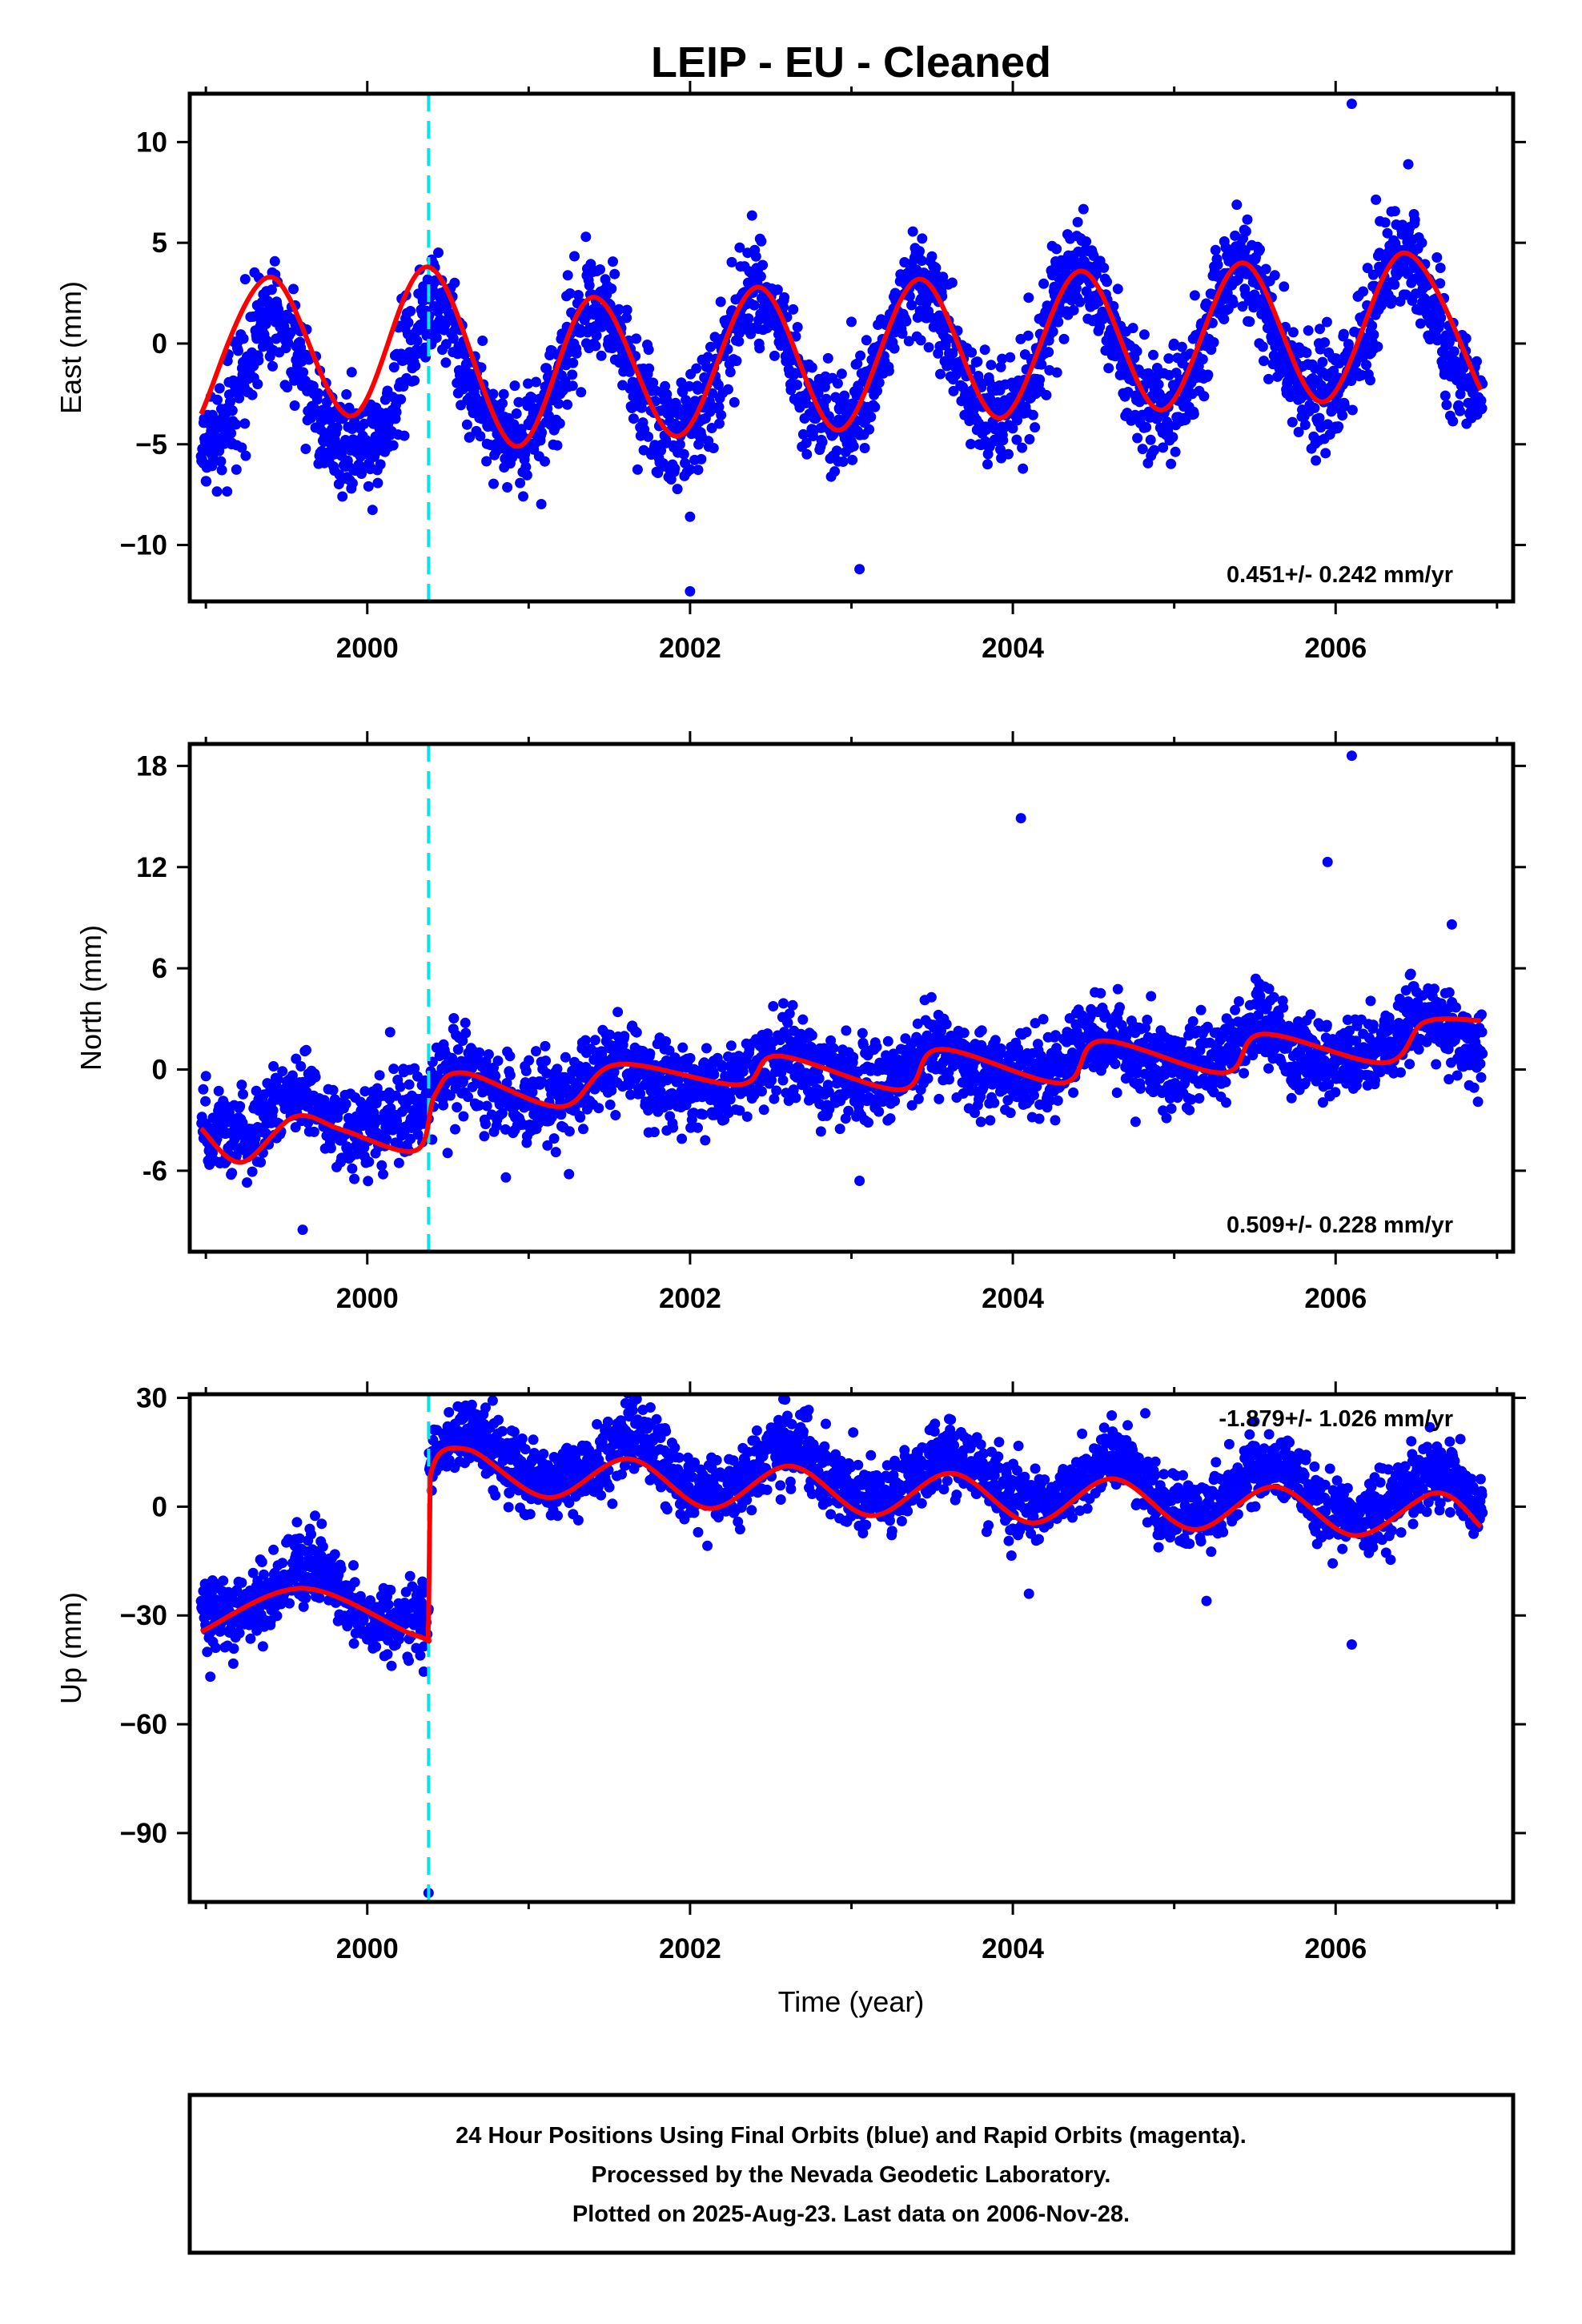 This screenshot has width=1582, height=2324. Describe the element at coordinates (151, 142) in the screenshot. I see `y-tick-label: 10` at that location.